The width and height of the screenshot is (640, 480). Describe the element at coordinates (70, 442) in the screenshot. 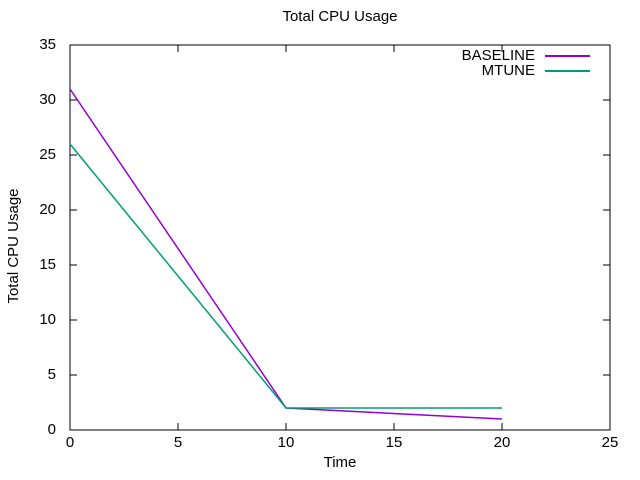

I see `x-tick-label: 0` at that location.